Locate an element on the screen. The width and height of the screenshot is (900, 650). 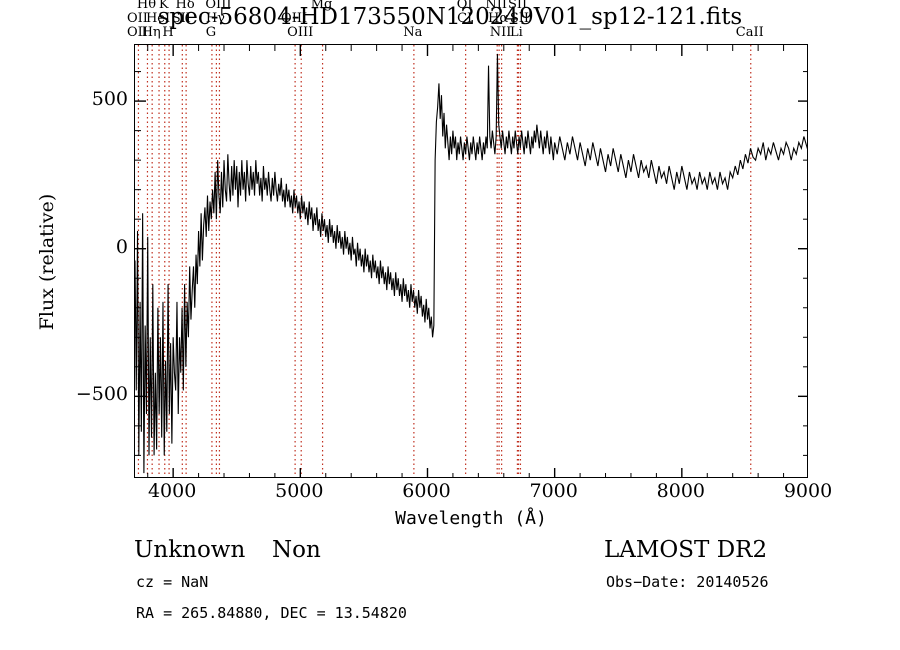
y-tick-label: −500 is located at coordinates (101, 394).